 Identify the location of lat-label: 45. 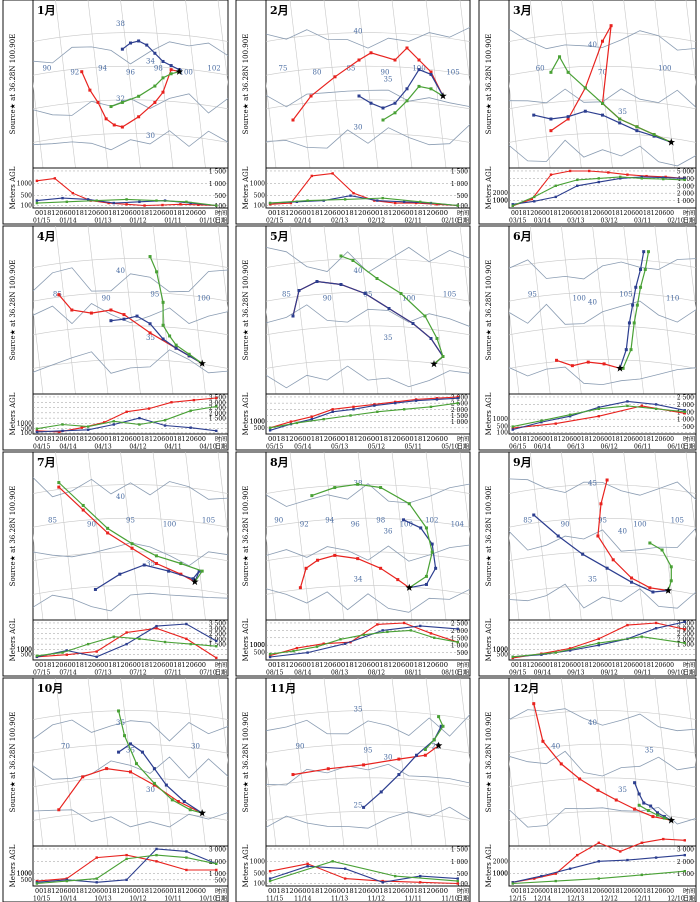
(592, 484).